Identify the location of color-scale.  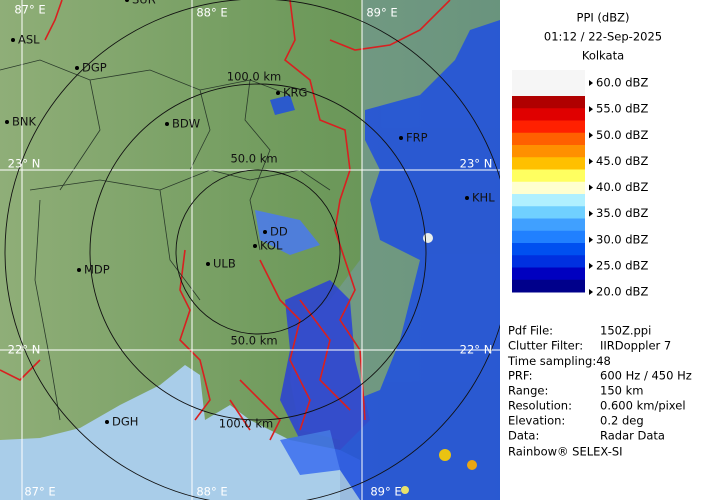
(548, 181).